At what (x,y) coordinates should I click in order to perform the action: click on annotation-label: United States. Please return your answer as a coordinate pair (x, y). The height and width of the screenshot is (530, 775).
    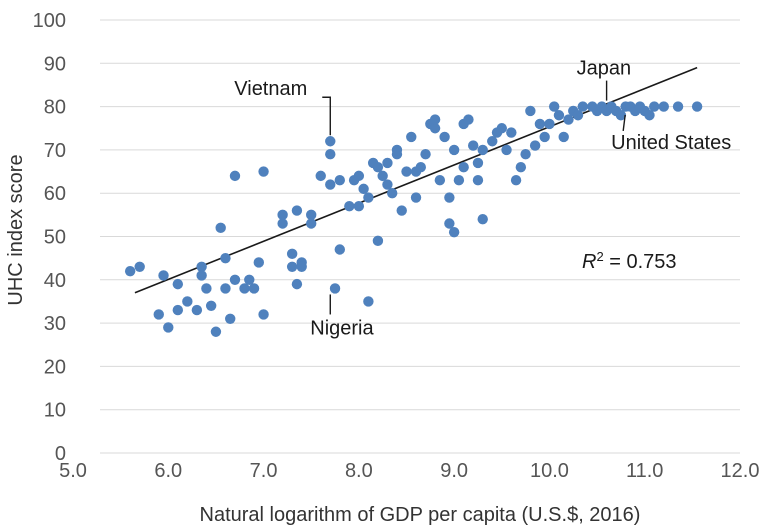
    Looking at the image, I should click on (671, 143).